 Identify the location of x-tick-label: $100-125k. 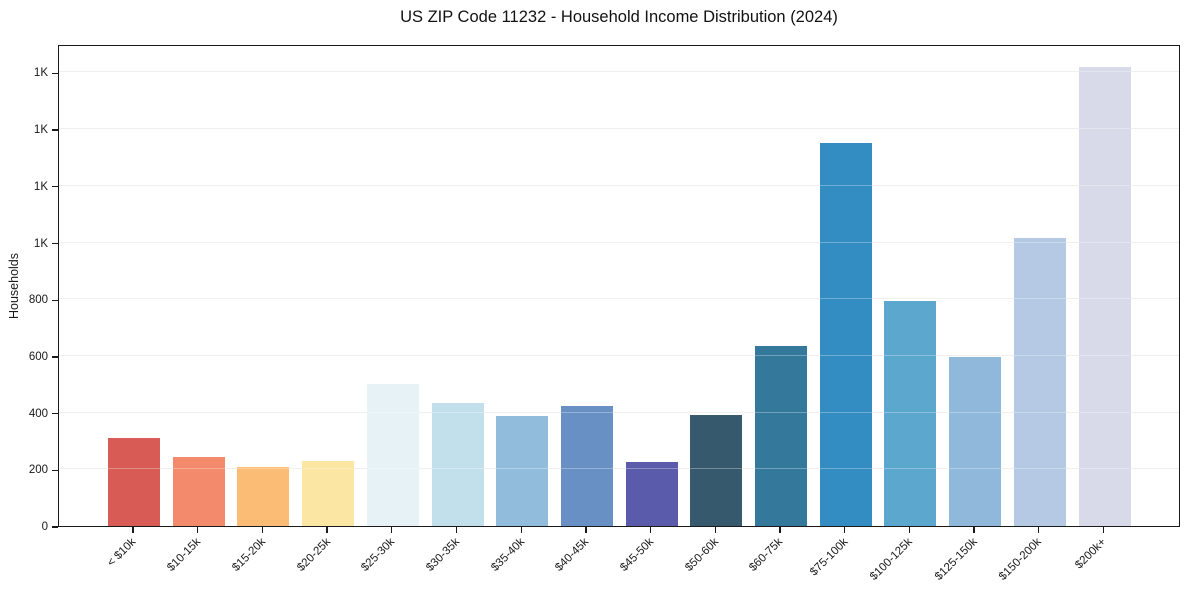
(891, 559).